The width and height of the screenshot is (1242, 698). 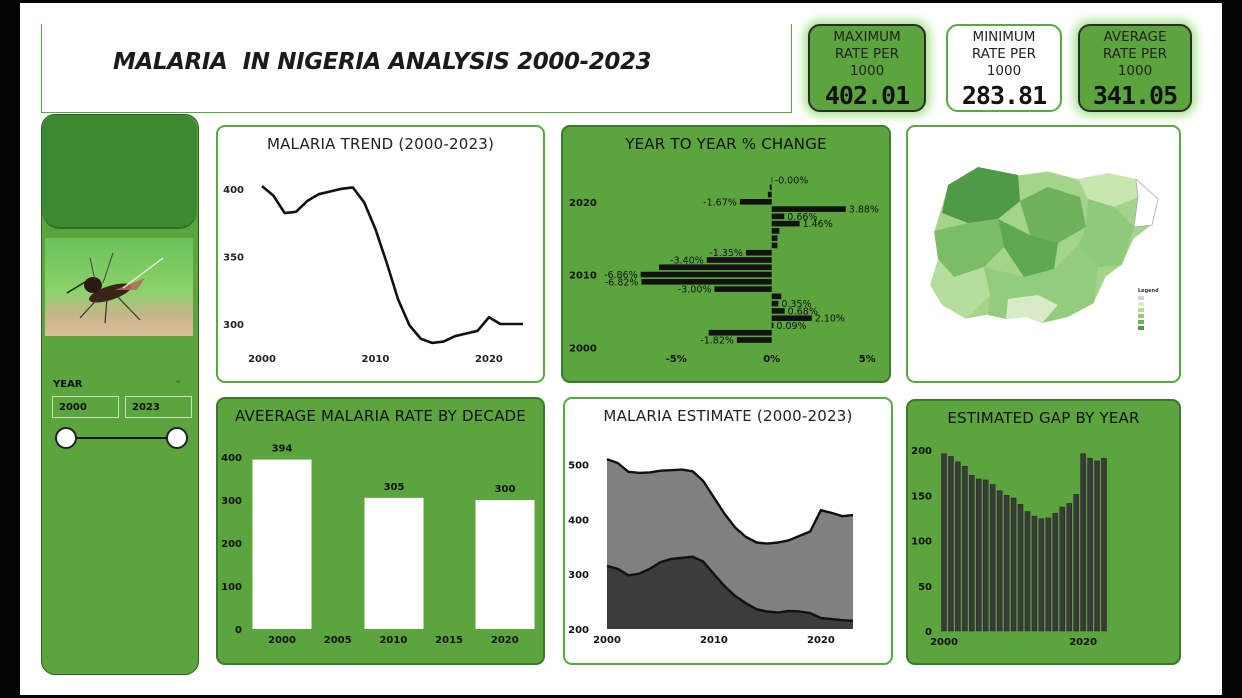 What do you see at coordinates (791, 326) in the screenshot?
I see `yoy-data-label: 0.09%` at bounding box center [791, 326].